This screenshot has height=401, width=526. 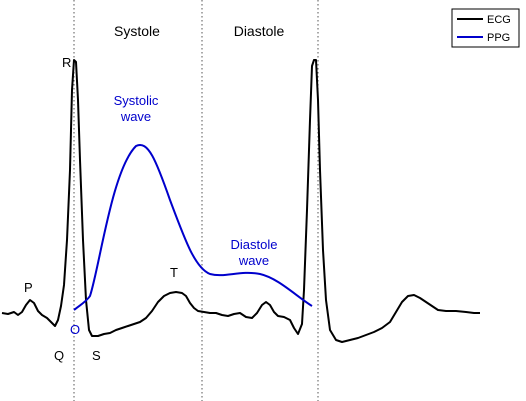 What do you see at coordinates (96, 355) in the screenshot?
I see `ecg-label-s: S` at bounding box center [96, 355].